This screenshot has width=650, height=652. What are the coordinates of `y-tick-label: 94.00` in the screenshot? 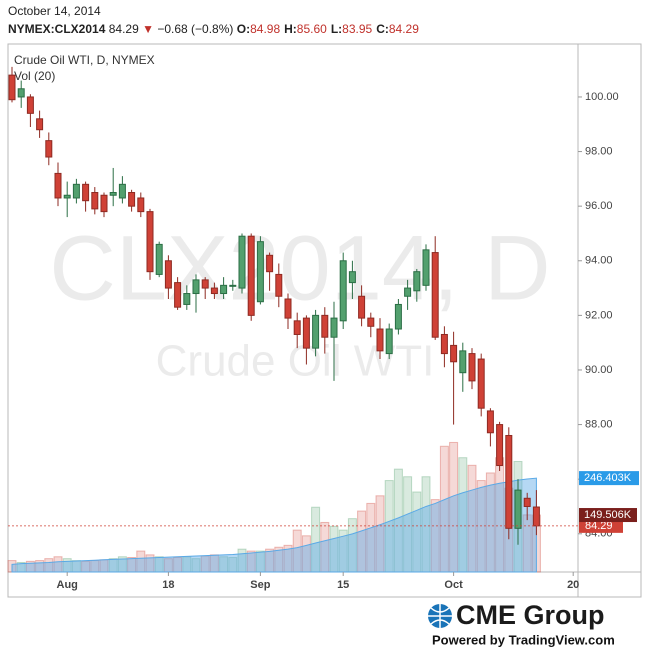 It's located at (599, 261).